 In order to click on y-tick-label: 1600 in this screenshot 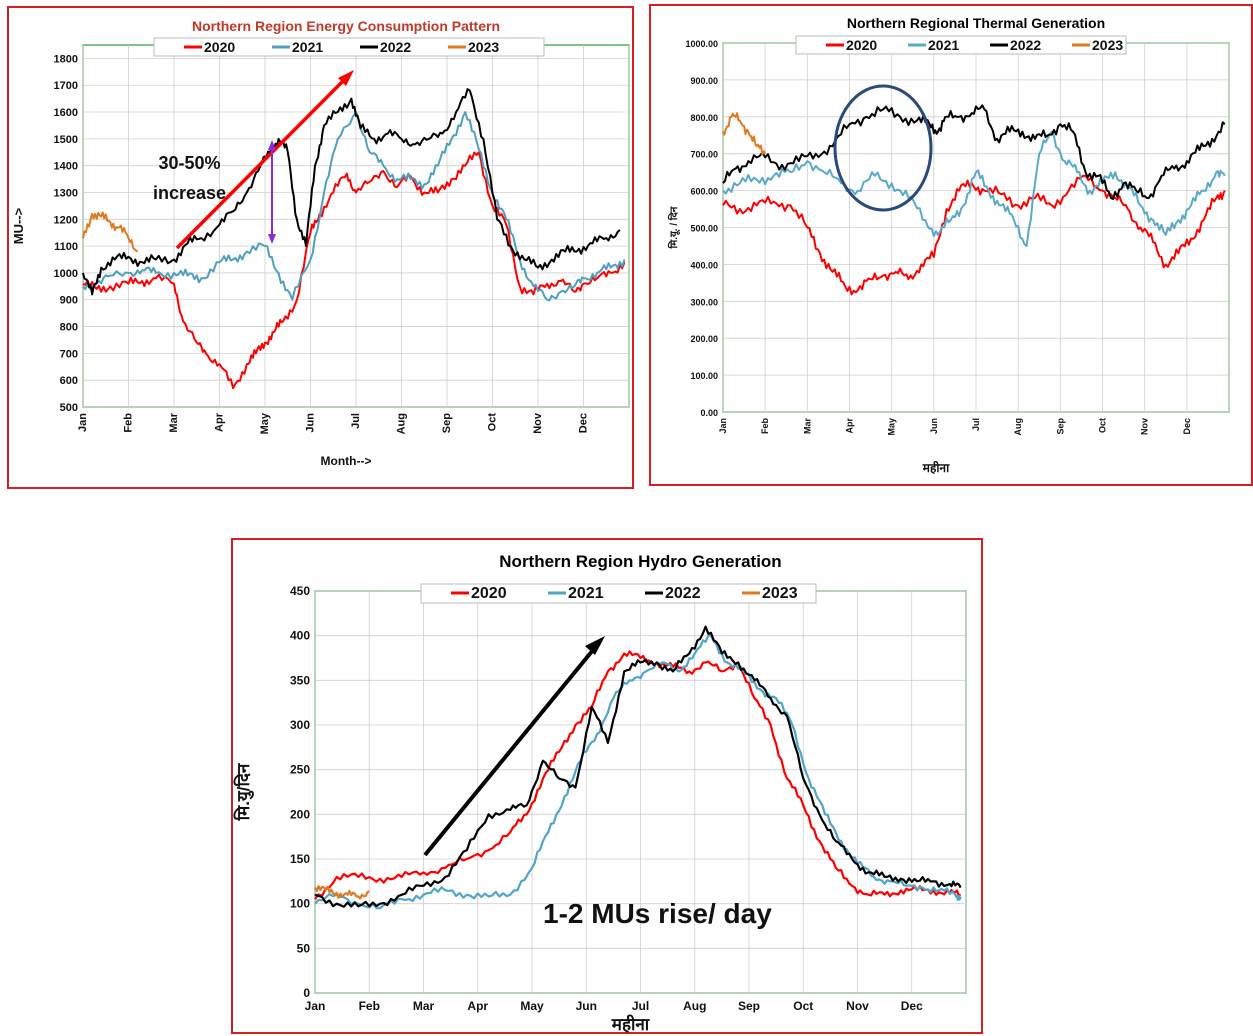, I will do `click(66, 113)`.